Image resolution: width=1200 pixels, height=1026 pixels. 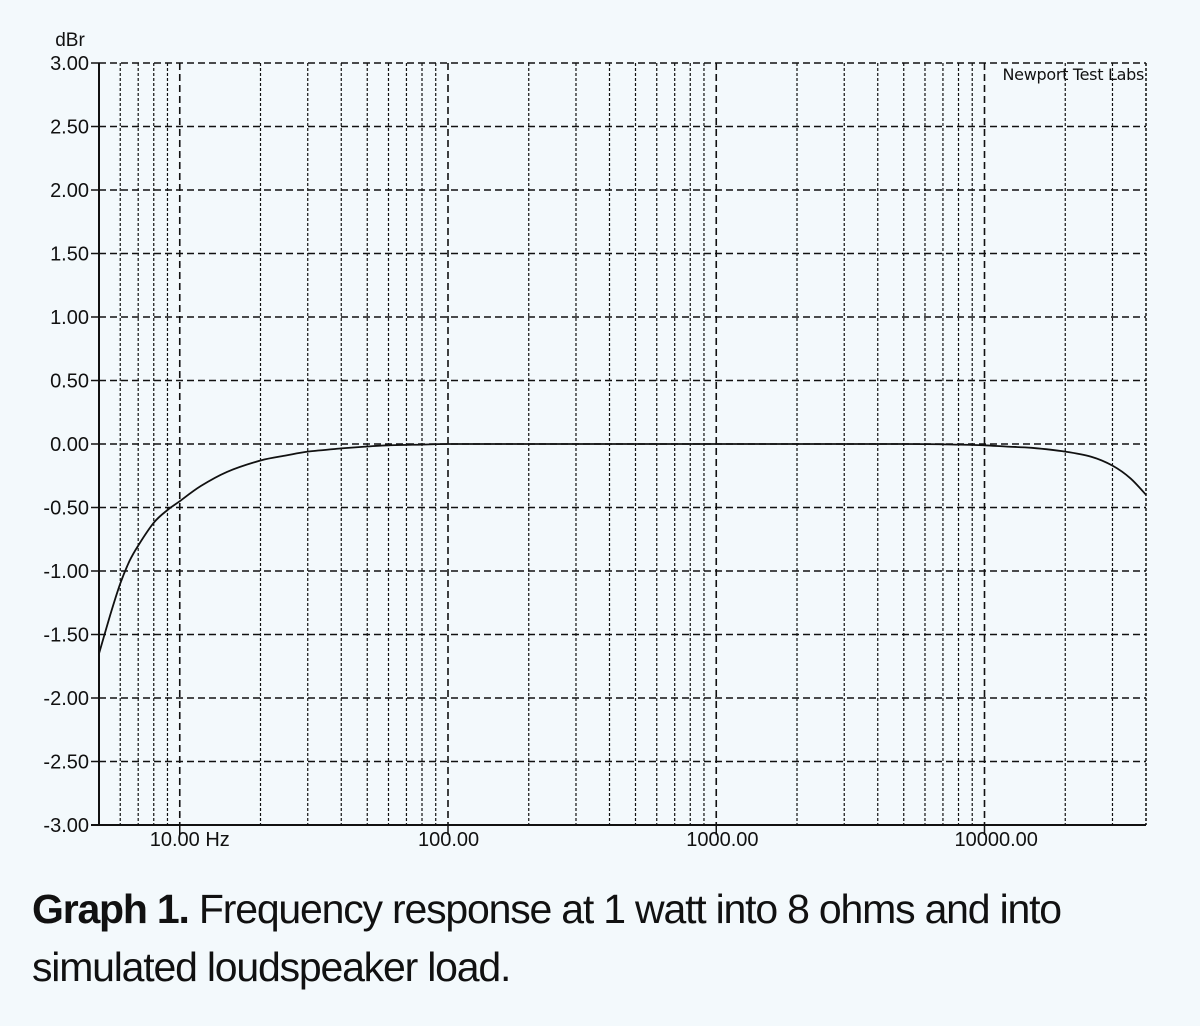 What do you see at coordinates (70, 40) in the screenshot?
I see `y-axis-unit-label: dBr` at bounding box center [70, 40].